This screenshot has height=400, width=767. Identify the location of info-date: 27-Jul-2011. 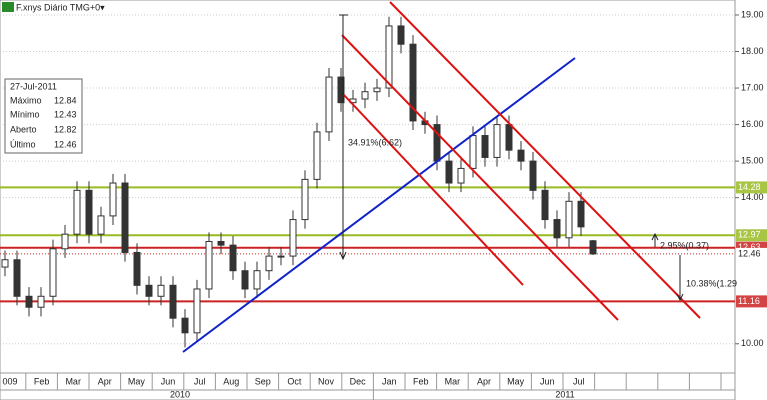
(33, 86).